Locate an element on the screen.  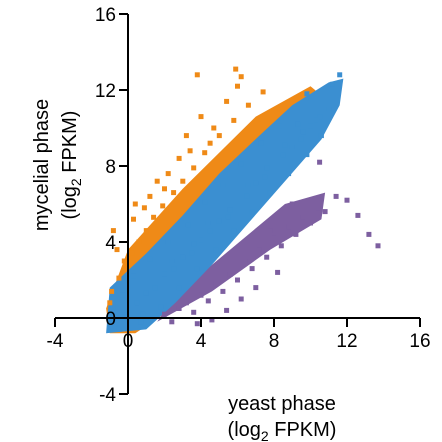
y-tick-label-3: 8 is located at coordinates (110, 167).